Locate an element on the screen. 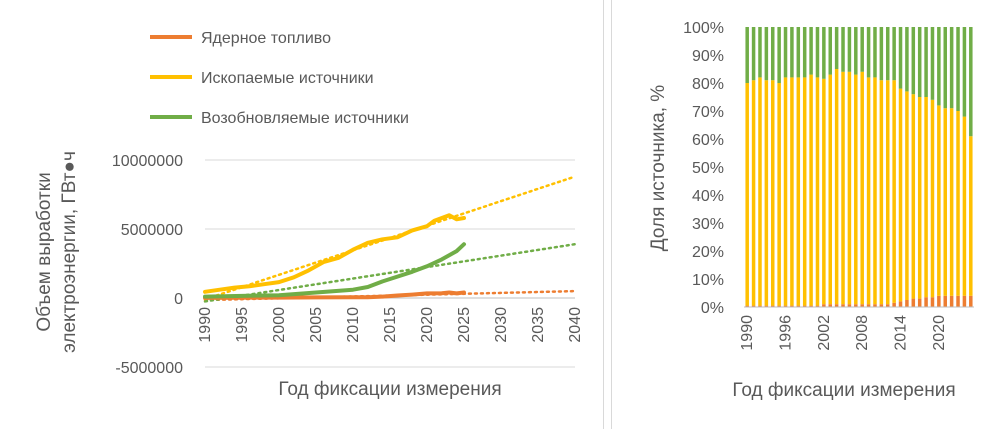 This screenshot has height=429, width=1004. x-tick-label: 2000 is located at coordinates (279, 325).